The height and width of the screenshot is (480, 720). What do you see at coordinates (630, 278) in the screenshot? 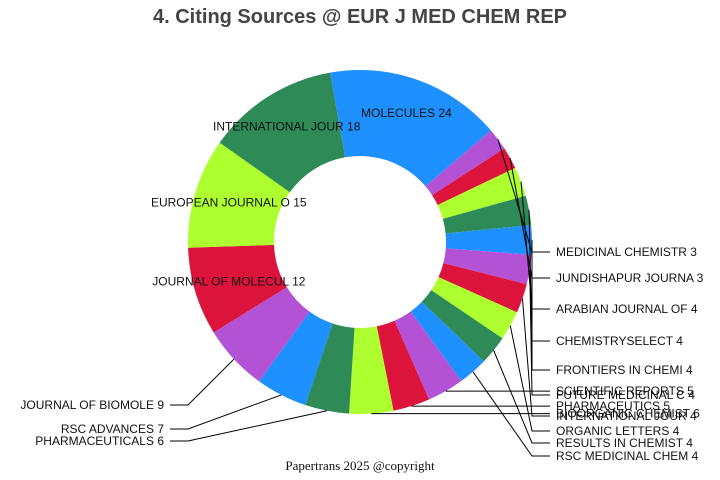
I see `slice-label: JUNDISHAPUR JOURNA 3` at bounding box center [630, 278].